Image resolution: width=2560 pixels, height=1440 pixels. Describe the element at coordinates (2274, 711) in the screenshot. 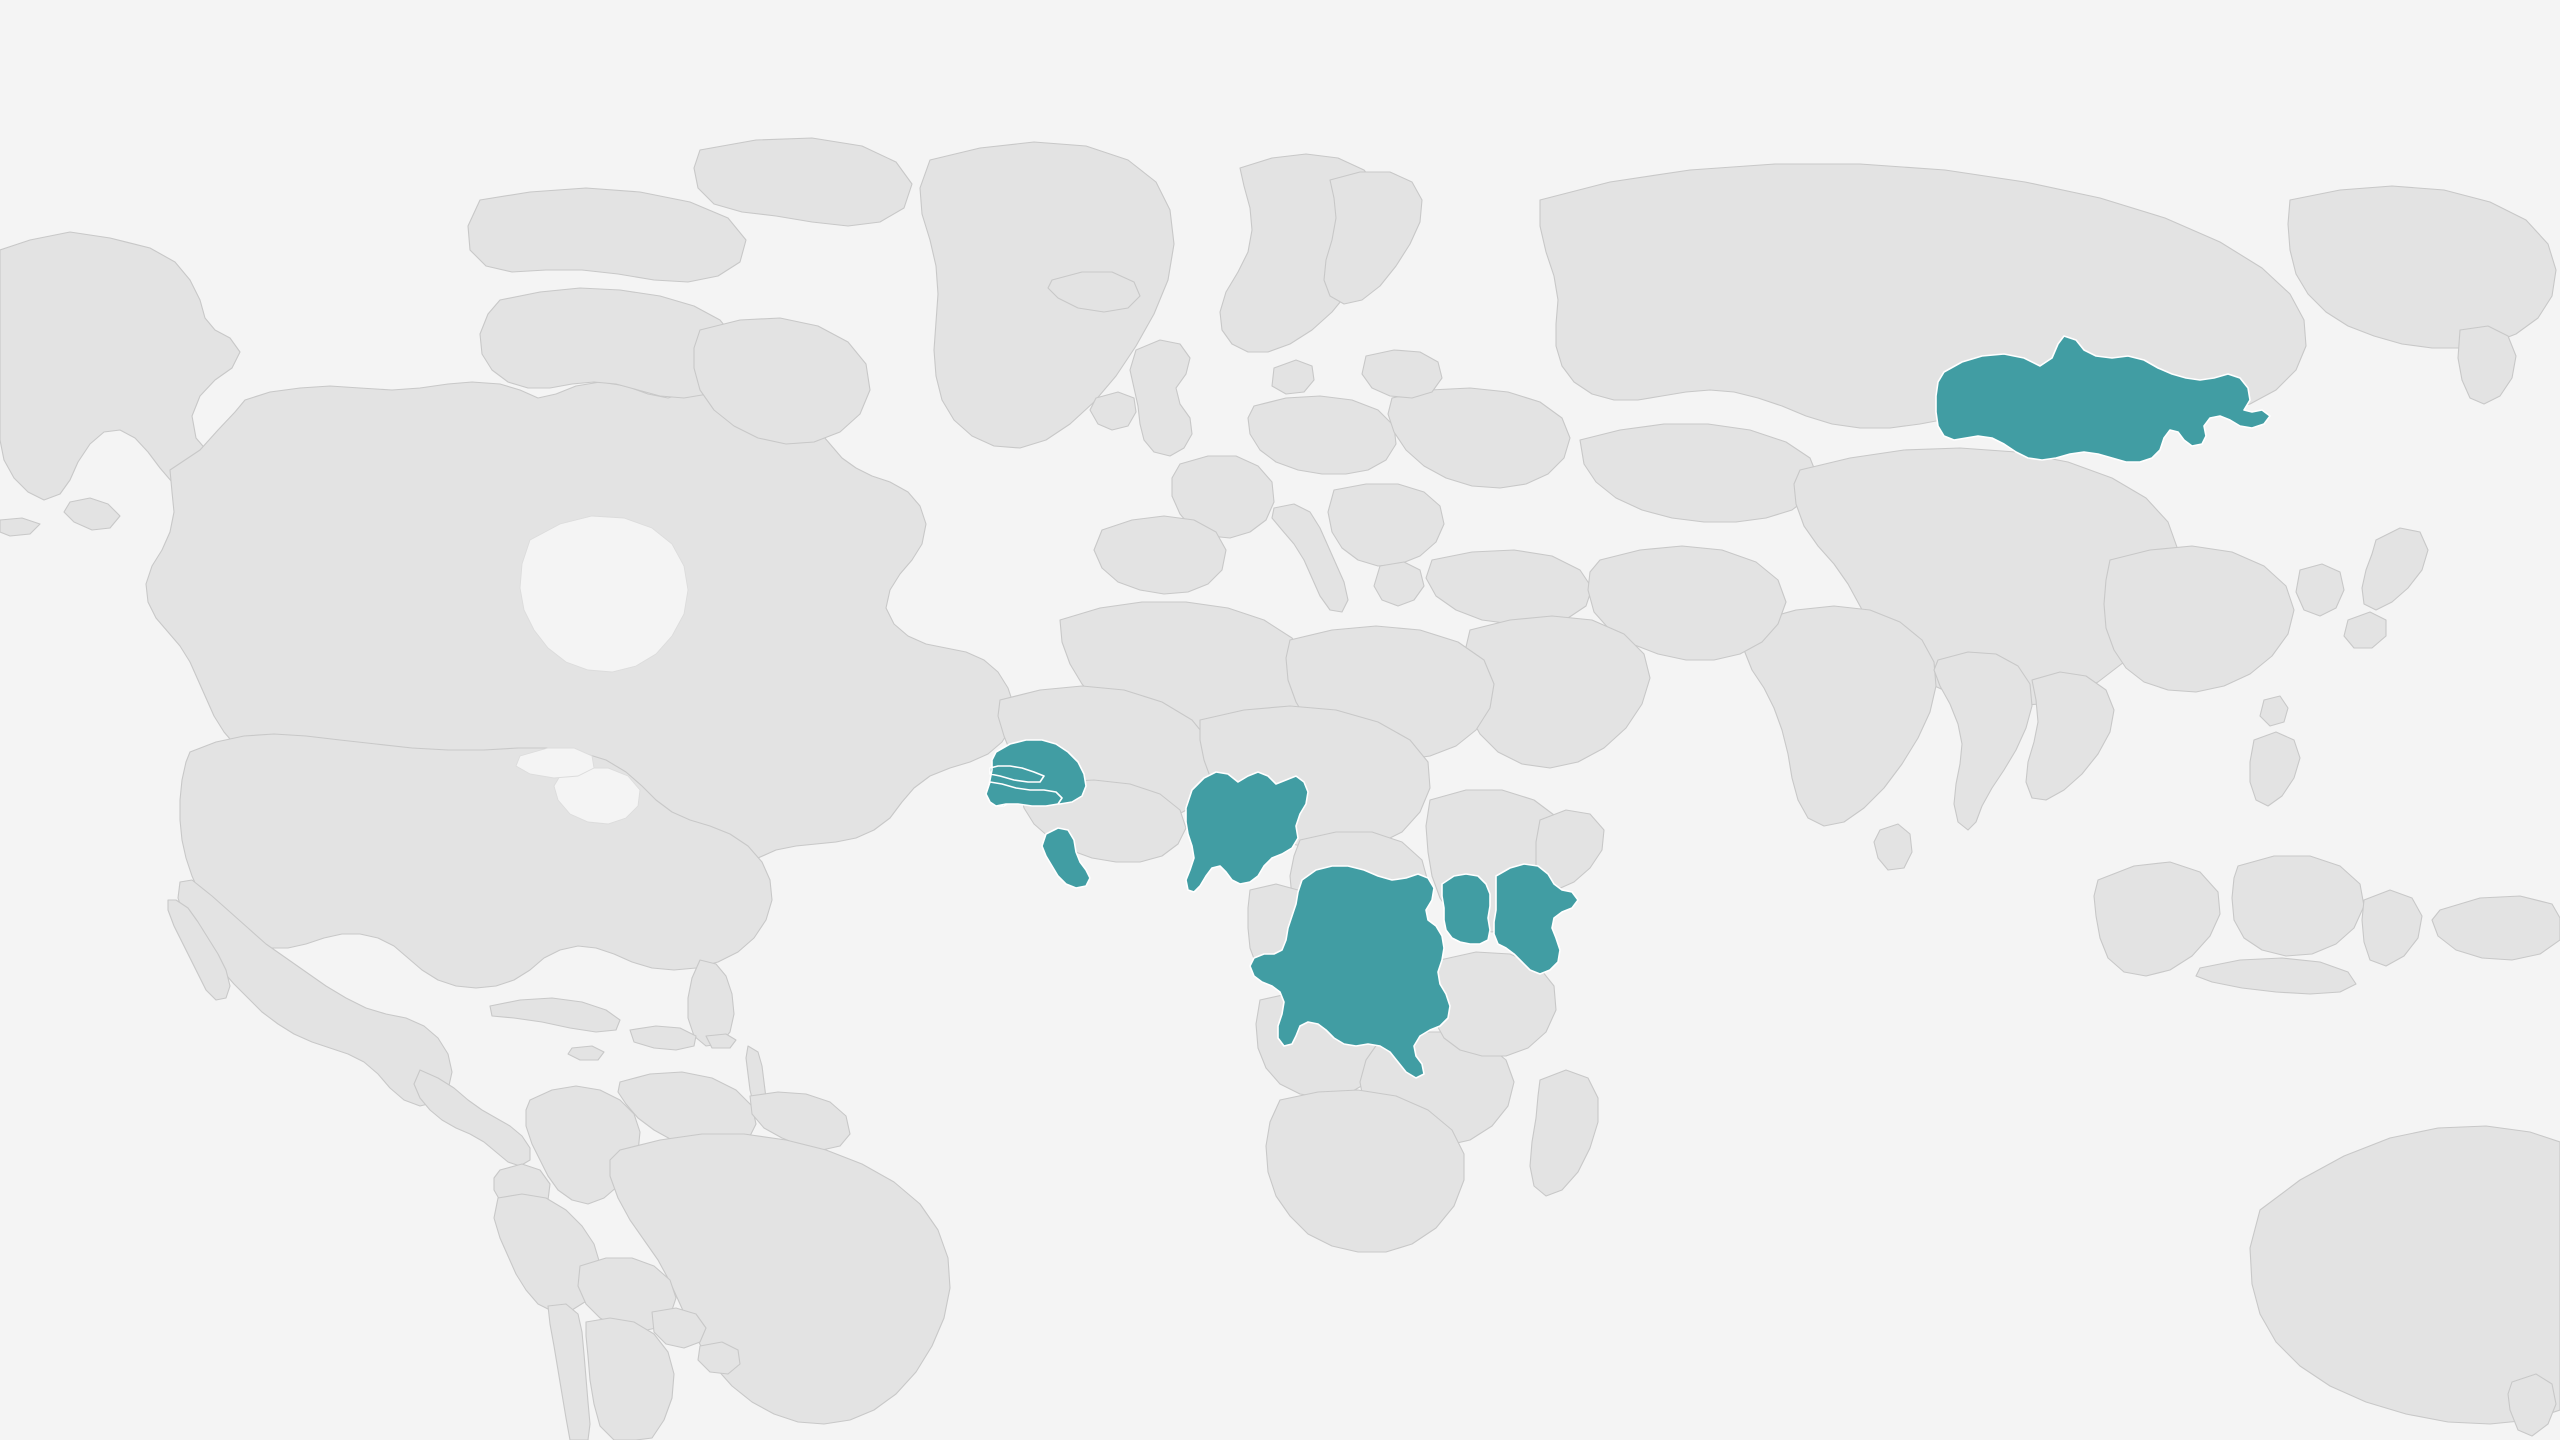

I see `country-taiwan` at that location.